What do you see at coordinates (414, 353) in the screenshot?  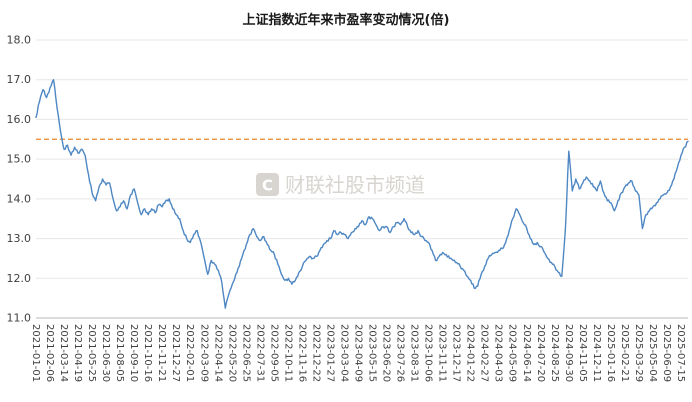 I see `x-axis-label: 2023-08-31` at bounding box center [414, 353].